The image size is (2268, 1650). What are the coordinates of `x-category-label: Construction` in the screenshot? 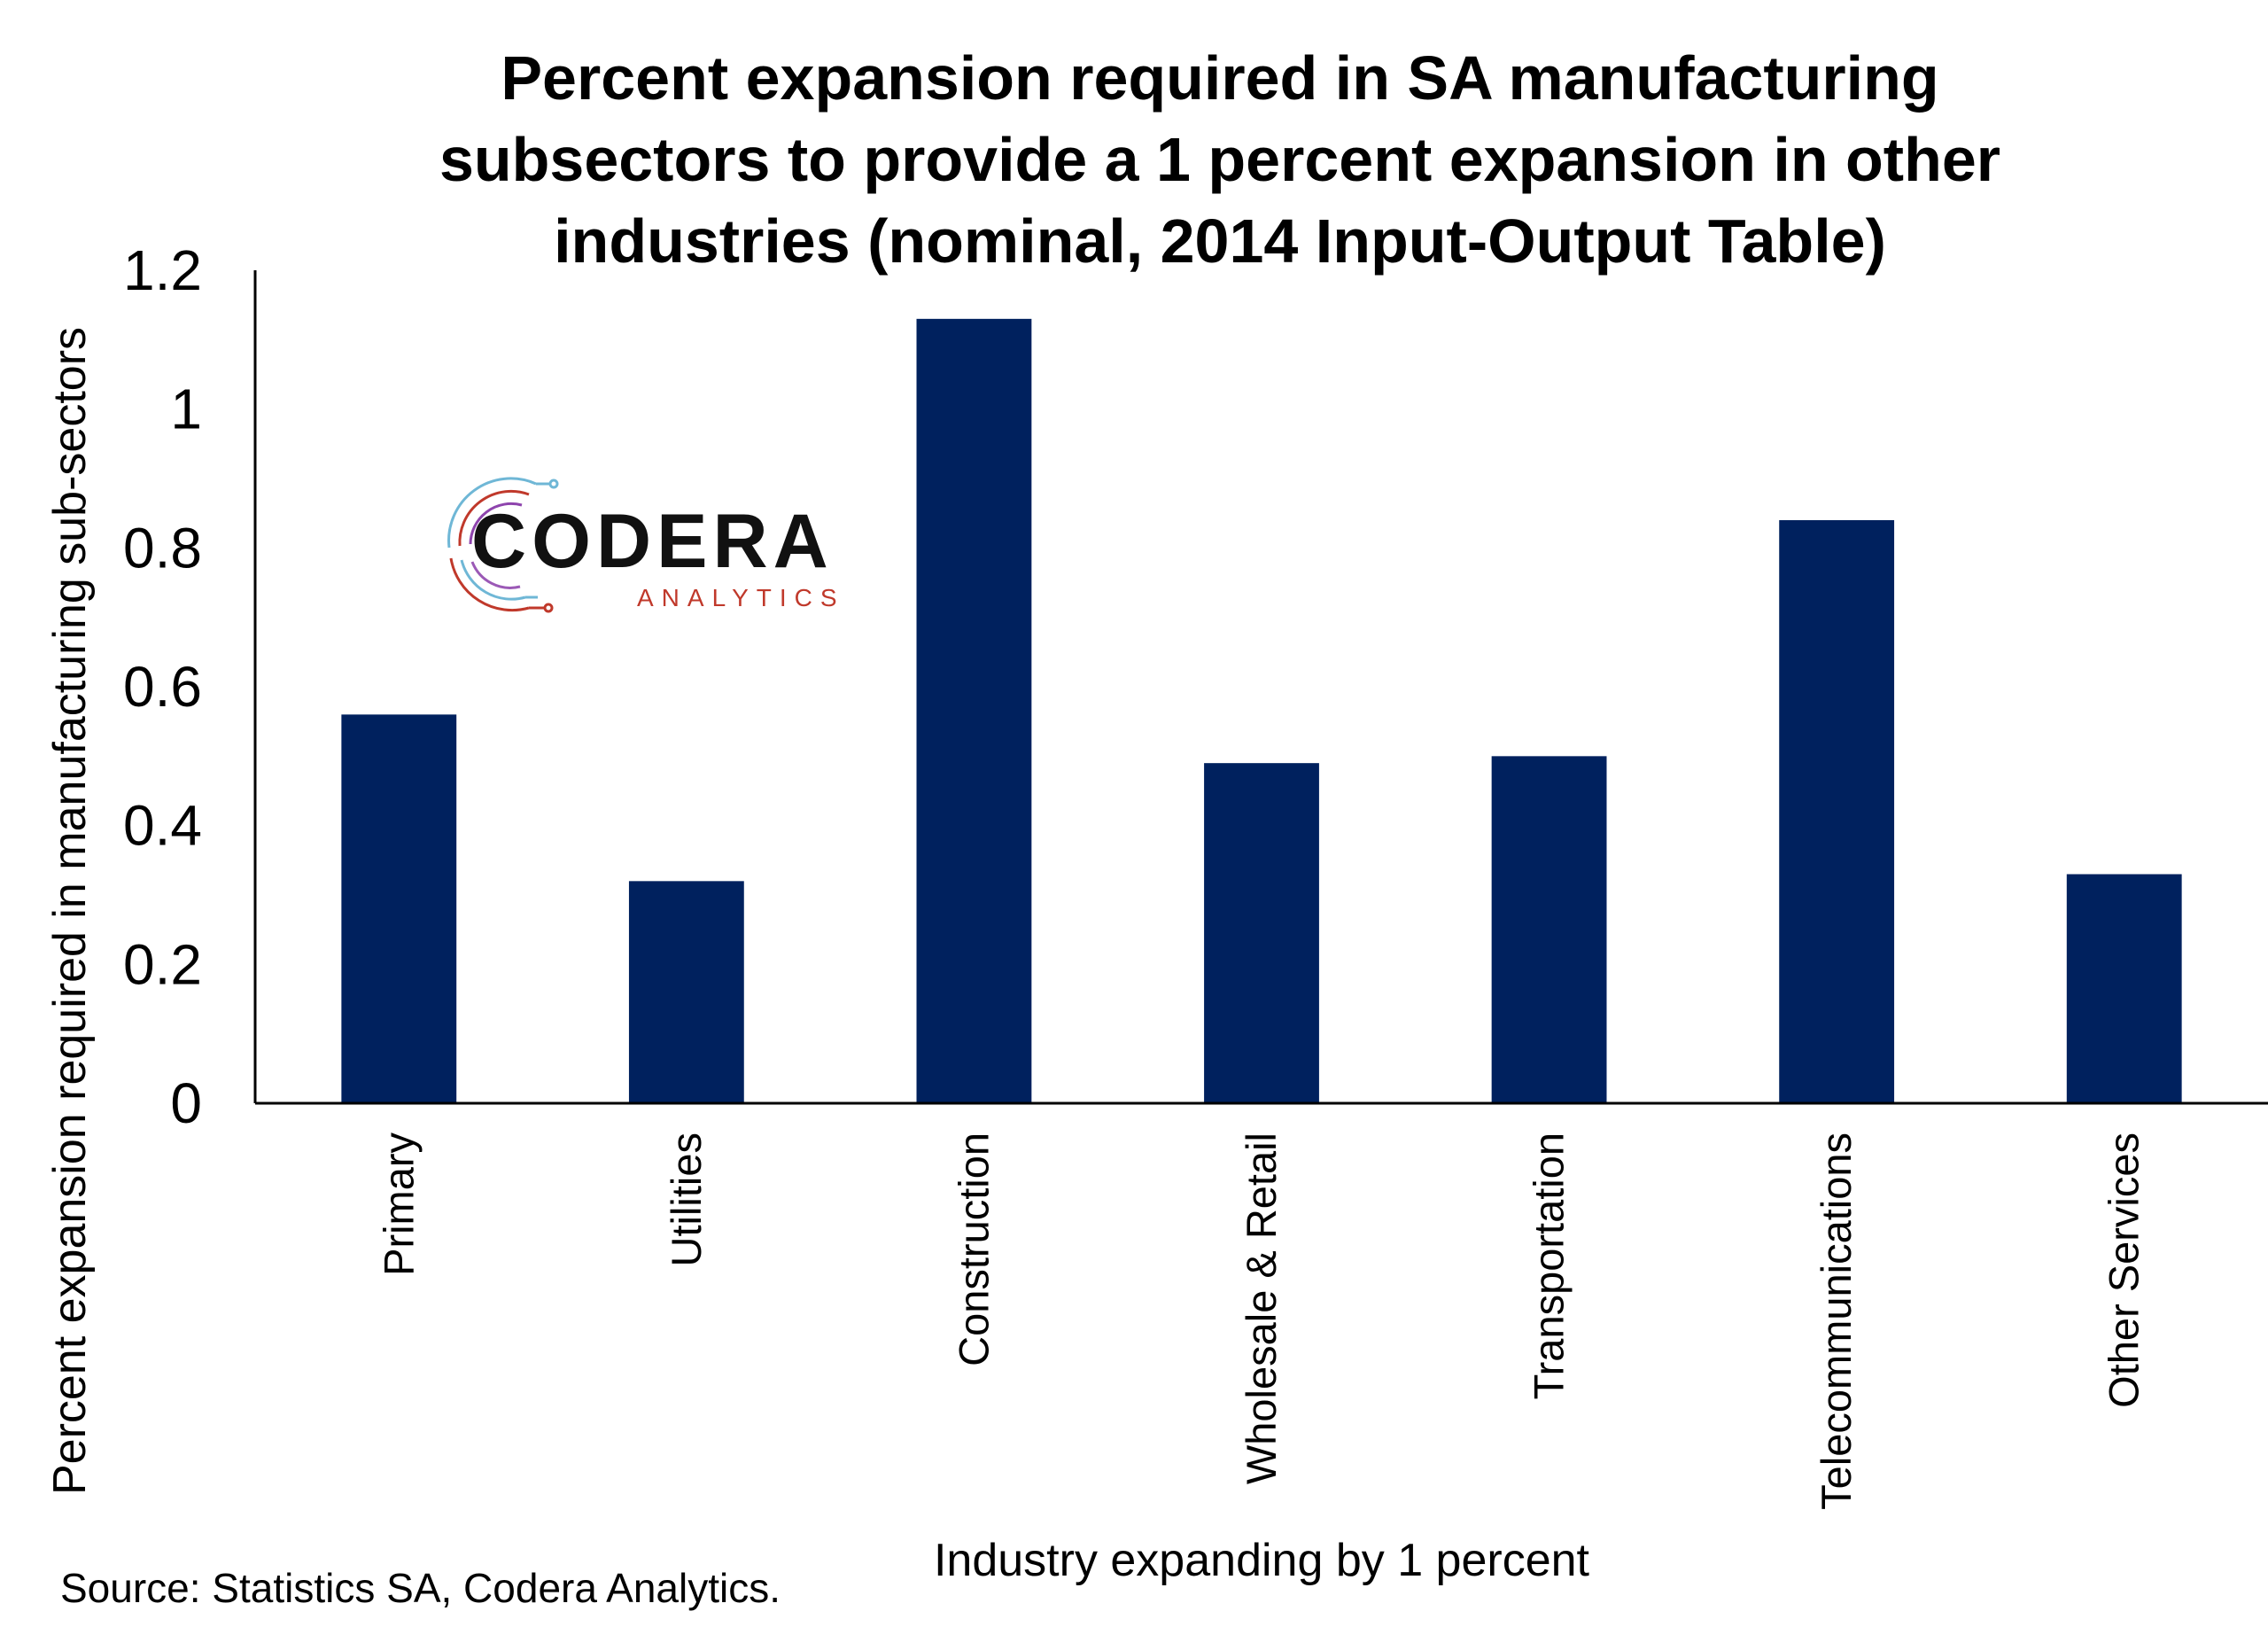 It's located at (973, 1249).